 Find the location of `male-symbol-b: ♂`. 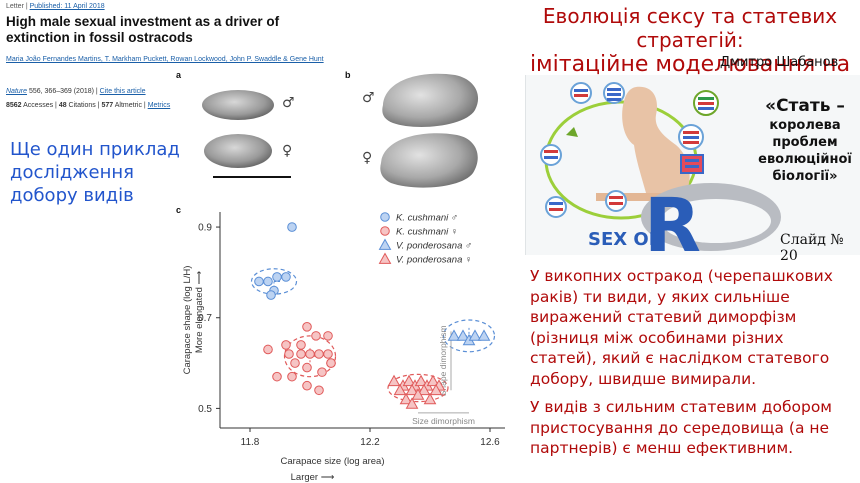

male-symbol-b: ♂ is located at coordinates (368, 98).